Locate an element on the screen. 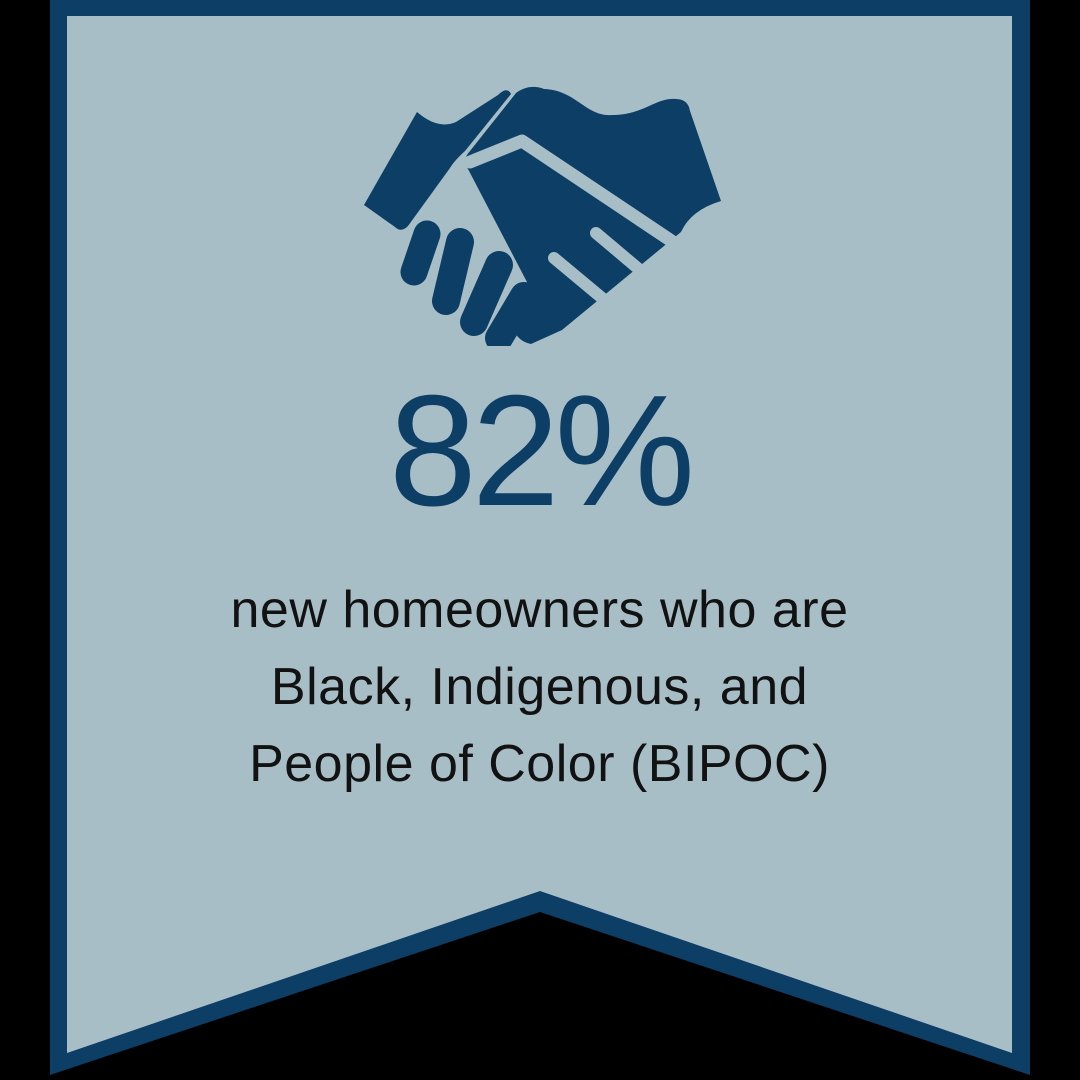 This screenshot has width=1080, height=1080. stat-description-line: Black, Indigenous, and is located at coordinates (539, 687).